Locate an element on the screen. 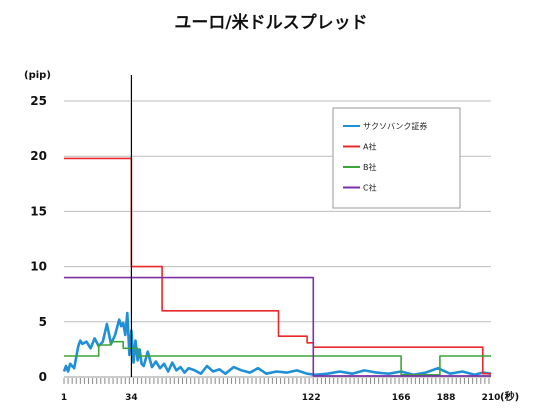 The image size is (542, 418). x-tick-label: 210 is located at coordinates (491, 398).